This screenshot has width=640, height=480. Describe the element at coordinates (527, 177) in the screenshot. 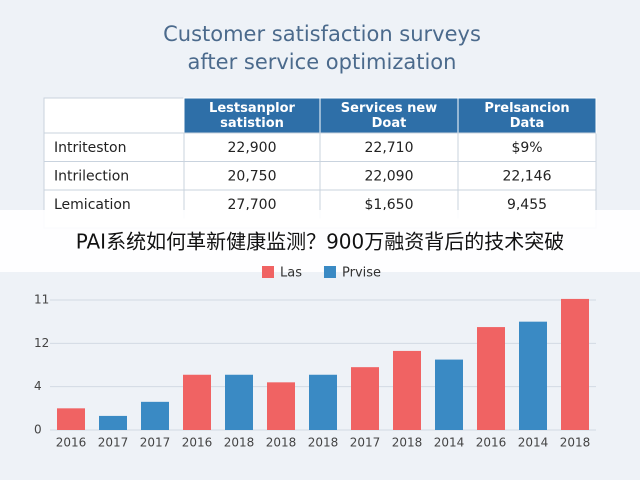

I see `table-cell: 22,146` at that location.